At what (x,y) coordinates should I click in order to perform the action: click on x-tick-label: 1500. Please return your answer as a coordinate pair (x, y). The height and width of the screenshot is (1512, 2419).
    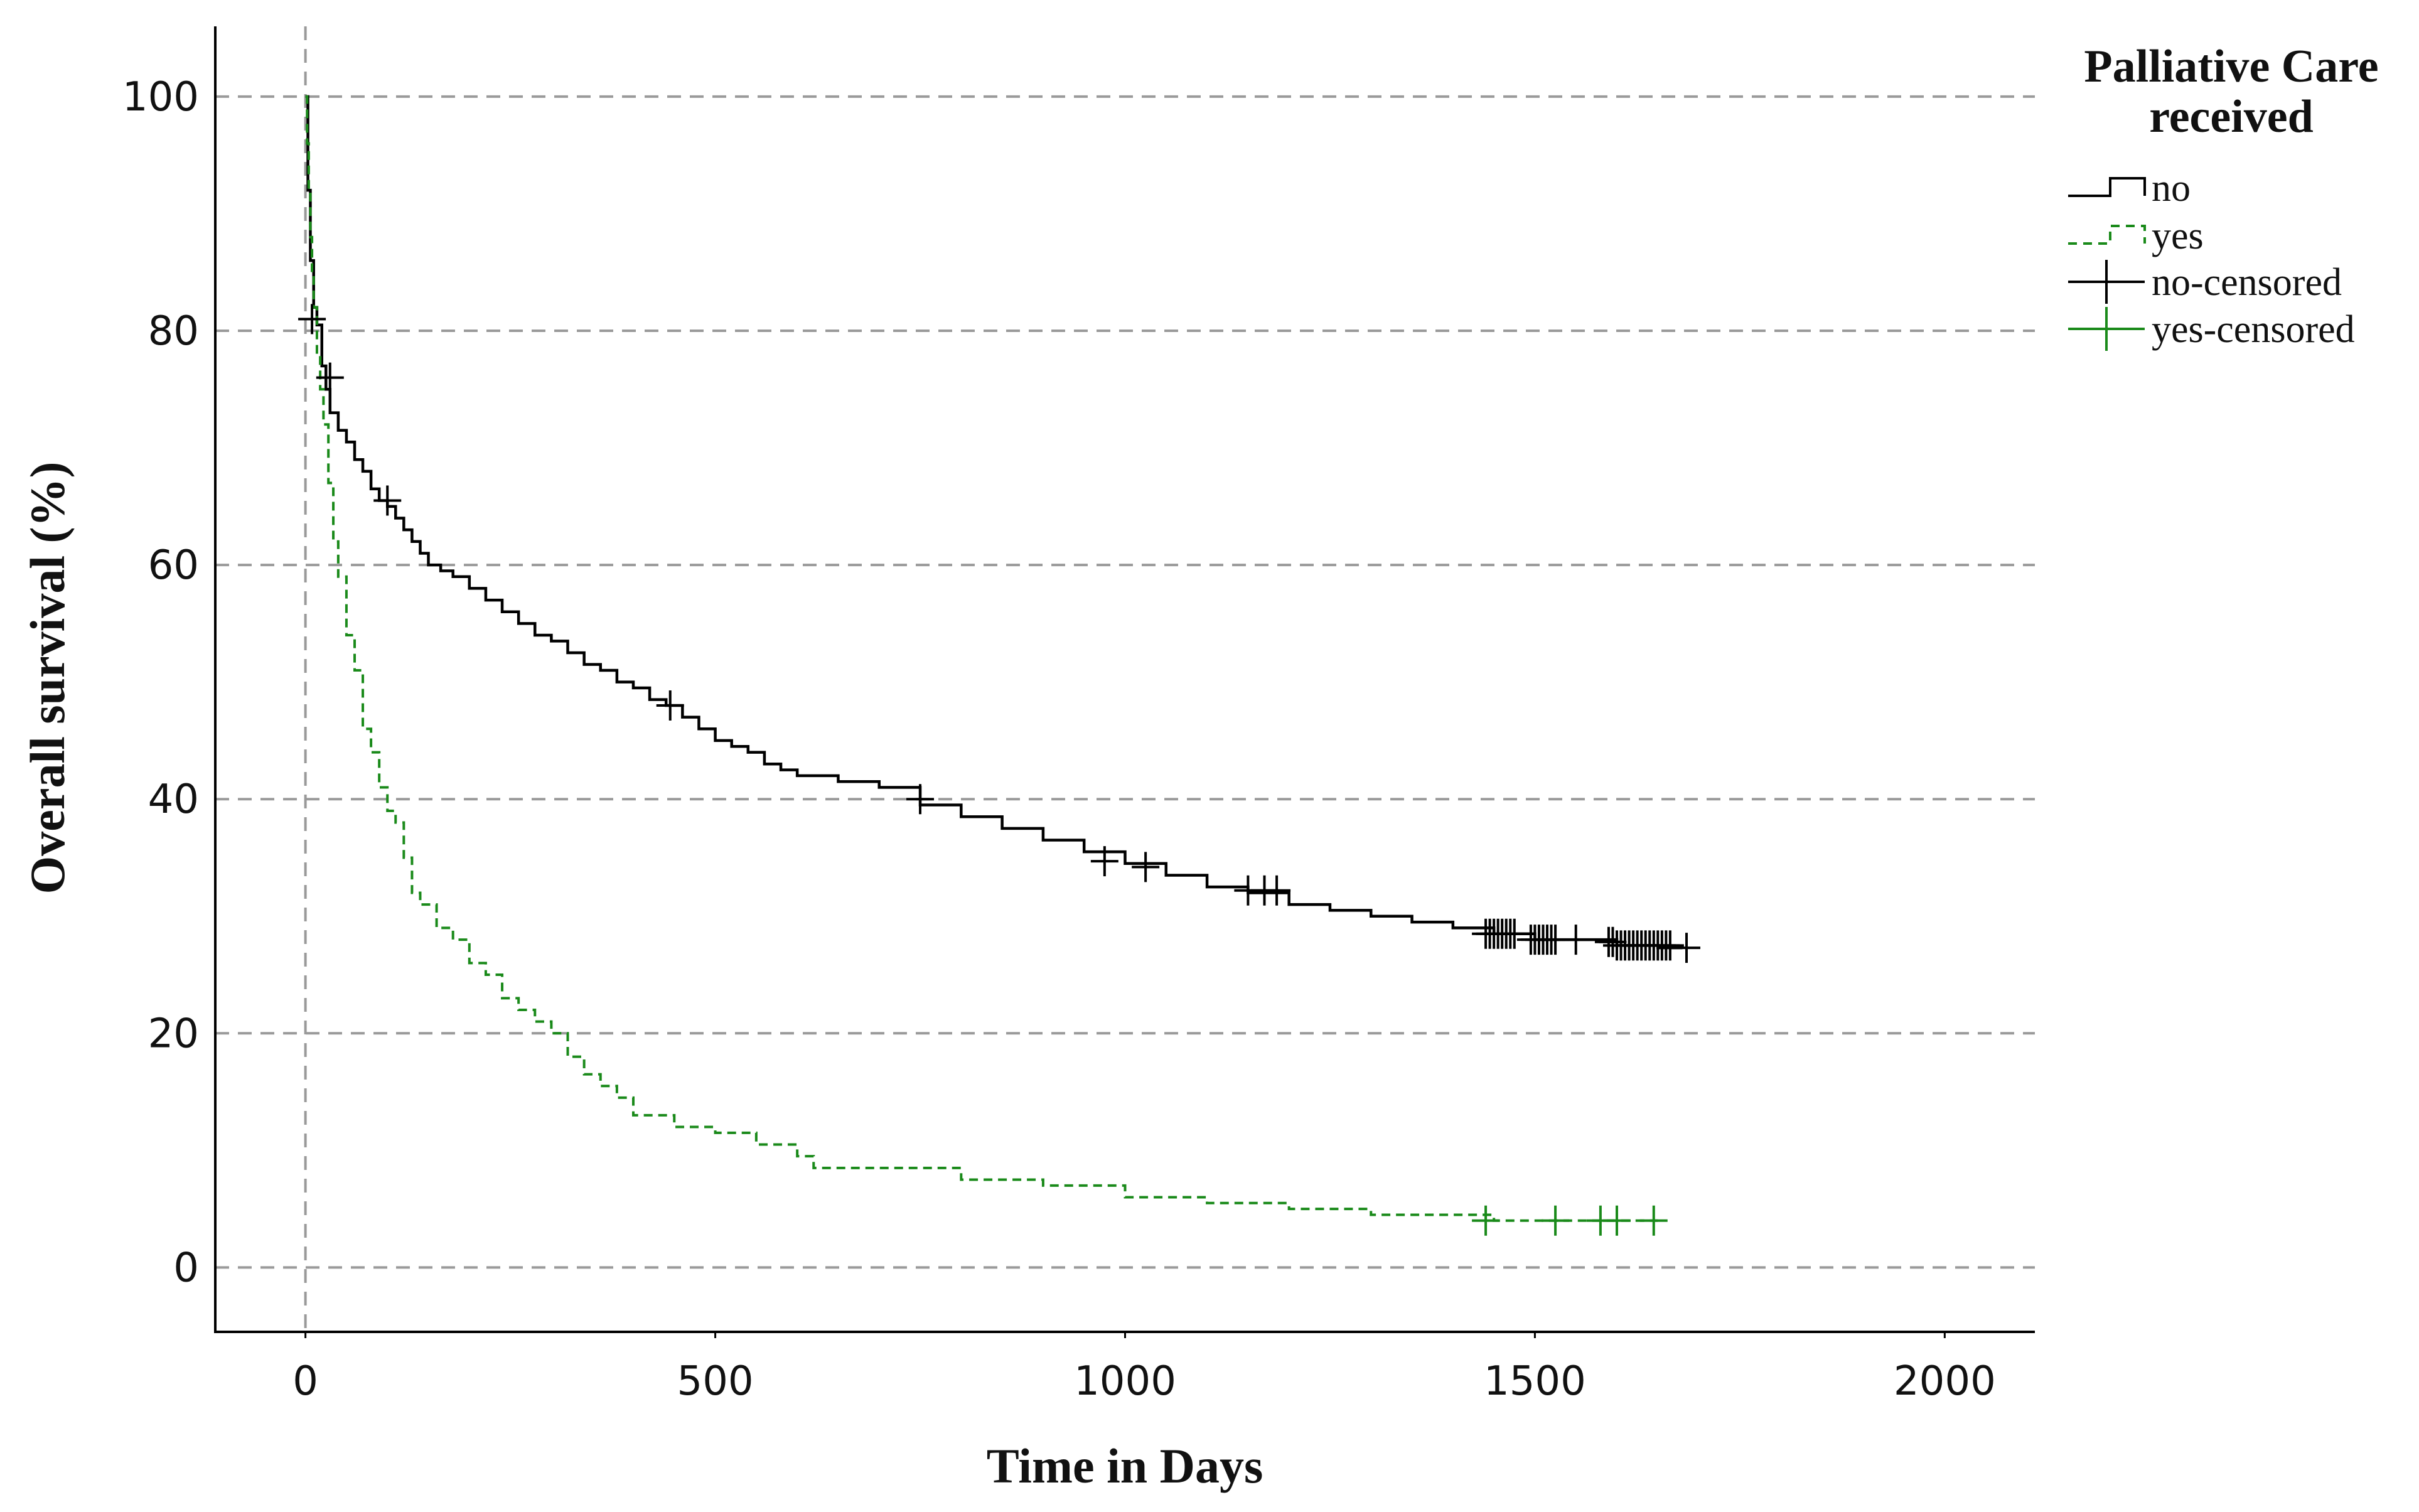
    Looking at the image, I should click on (1535, 1381).